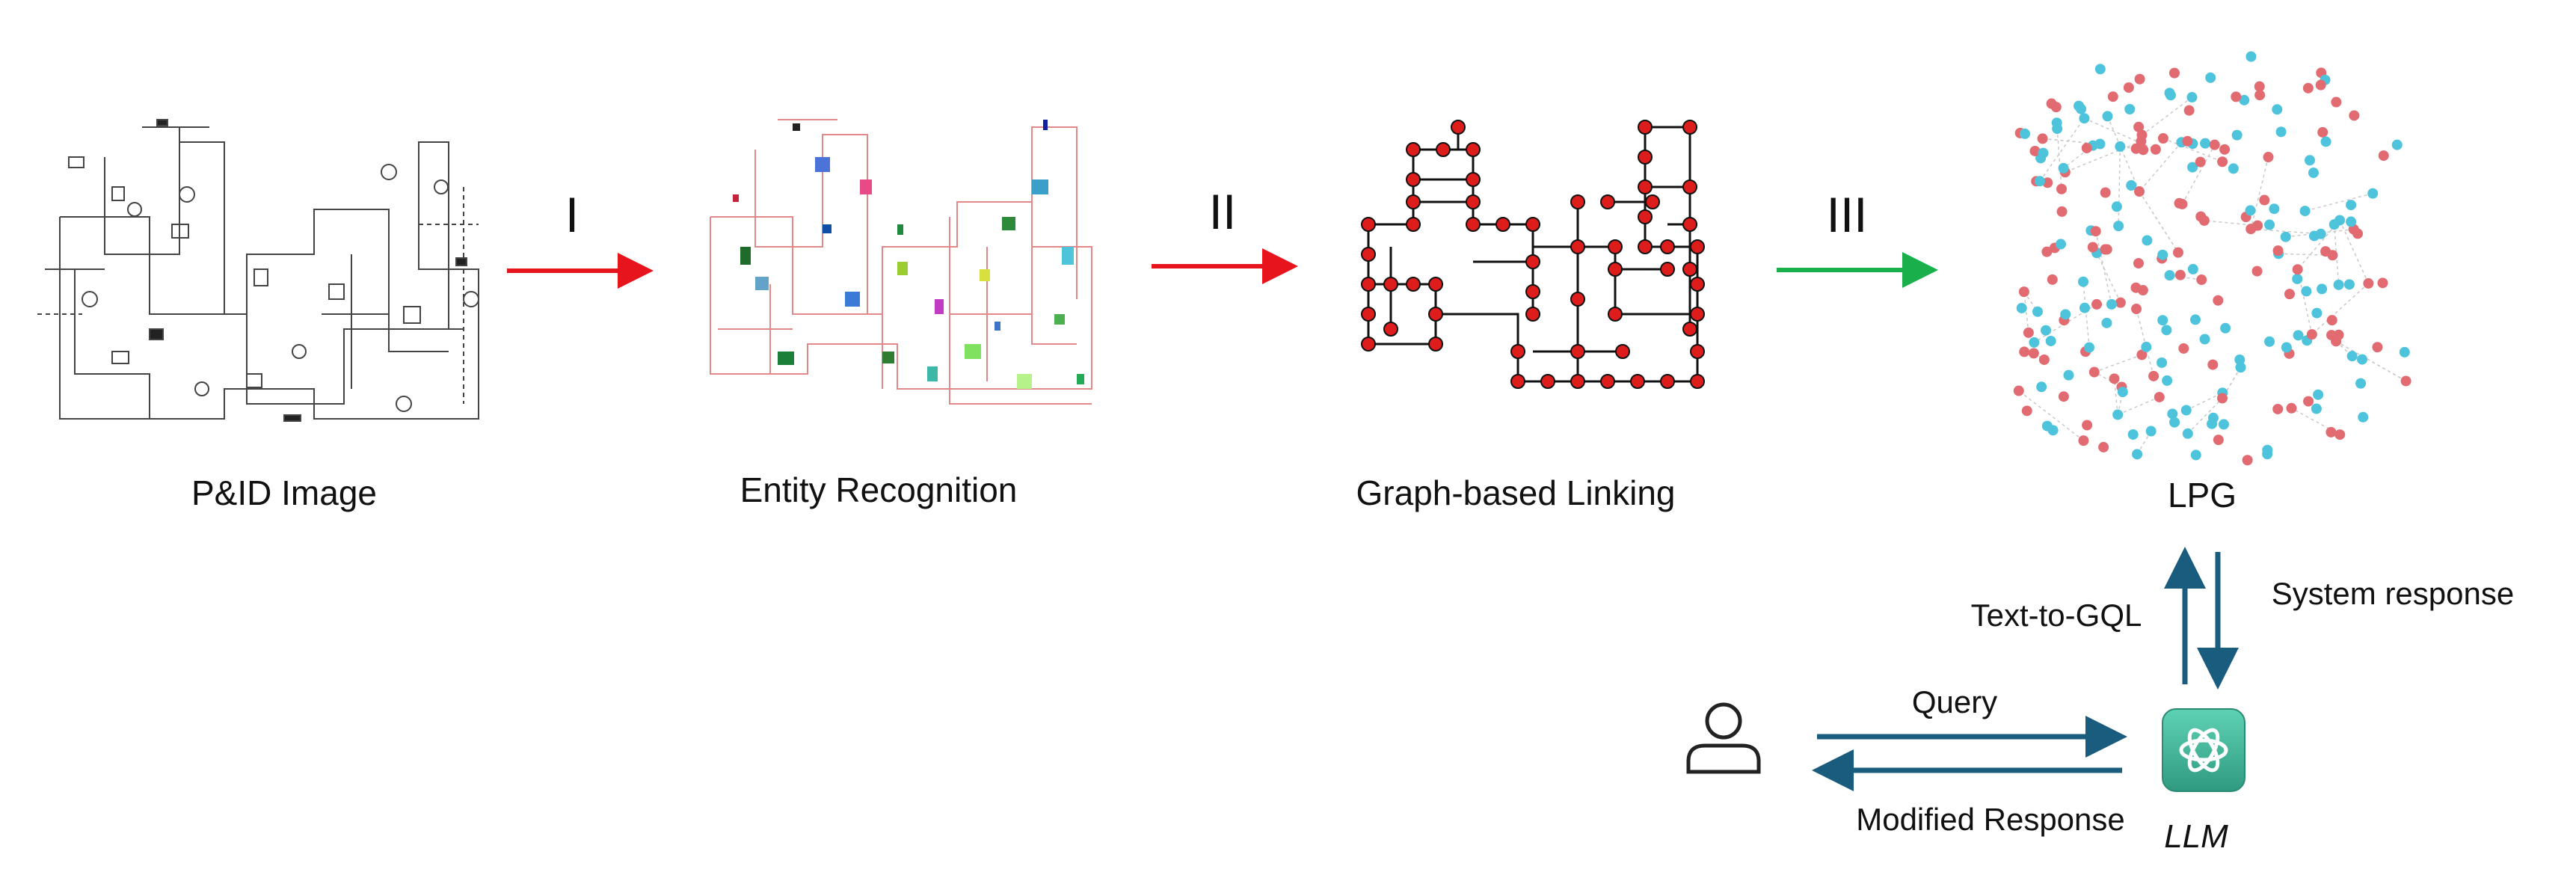  Describe the element at coordinates (1723, 738) in the screenshot. I see `user-icon` at that location.